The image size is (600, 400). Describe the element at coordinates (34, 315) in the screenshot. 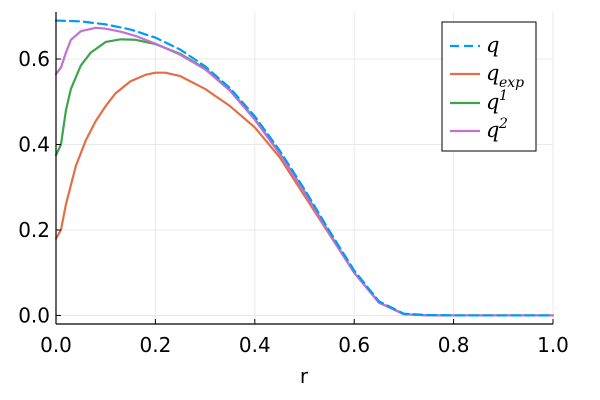

I see `y-tick-label: 0.0` at that location.